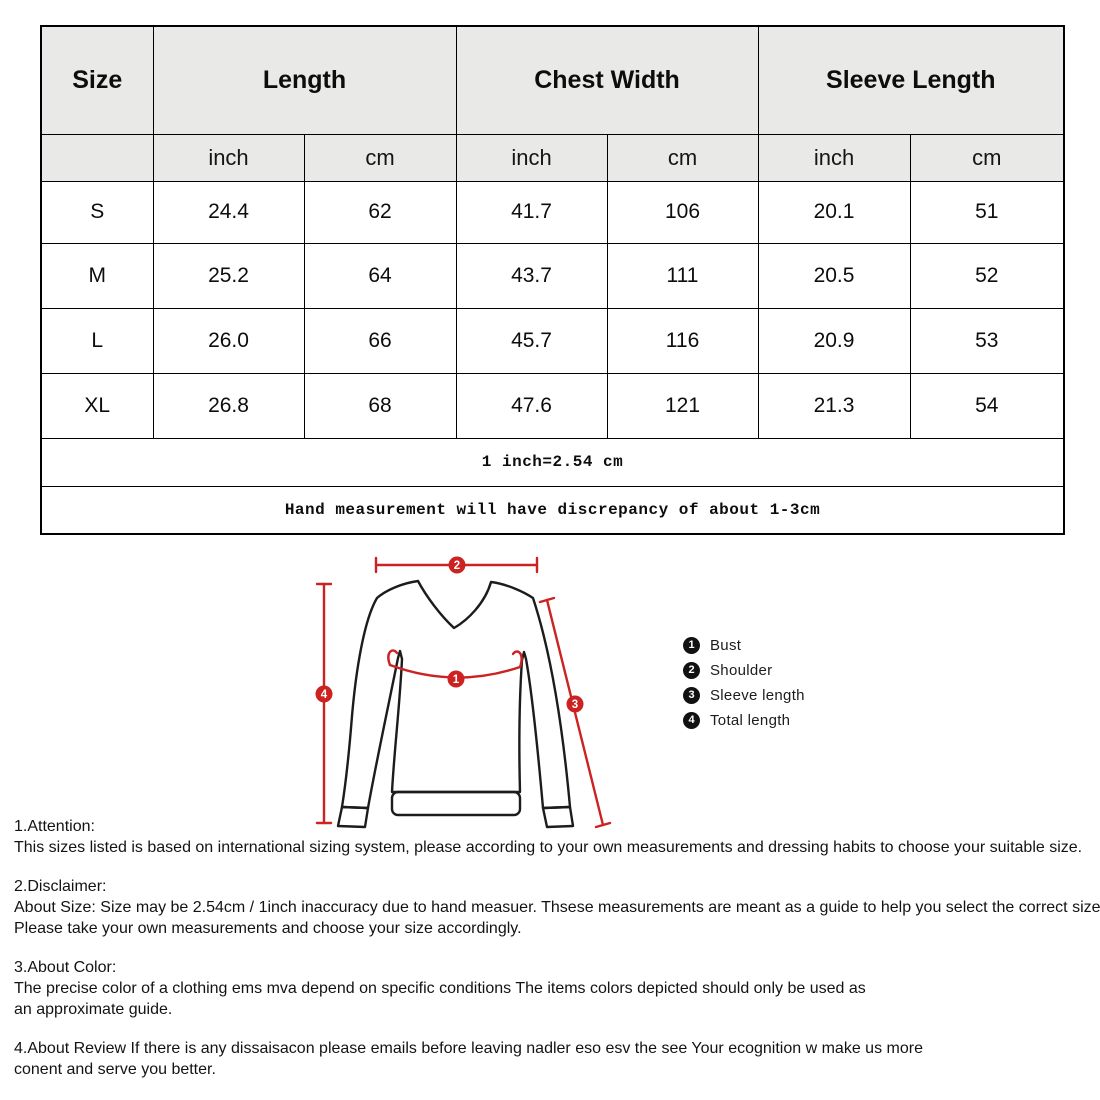  I want to click on legend-bullet-3-icon: 3, so click(691, 695).